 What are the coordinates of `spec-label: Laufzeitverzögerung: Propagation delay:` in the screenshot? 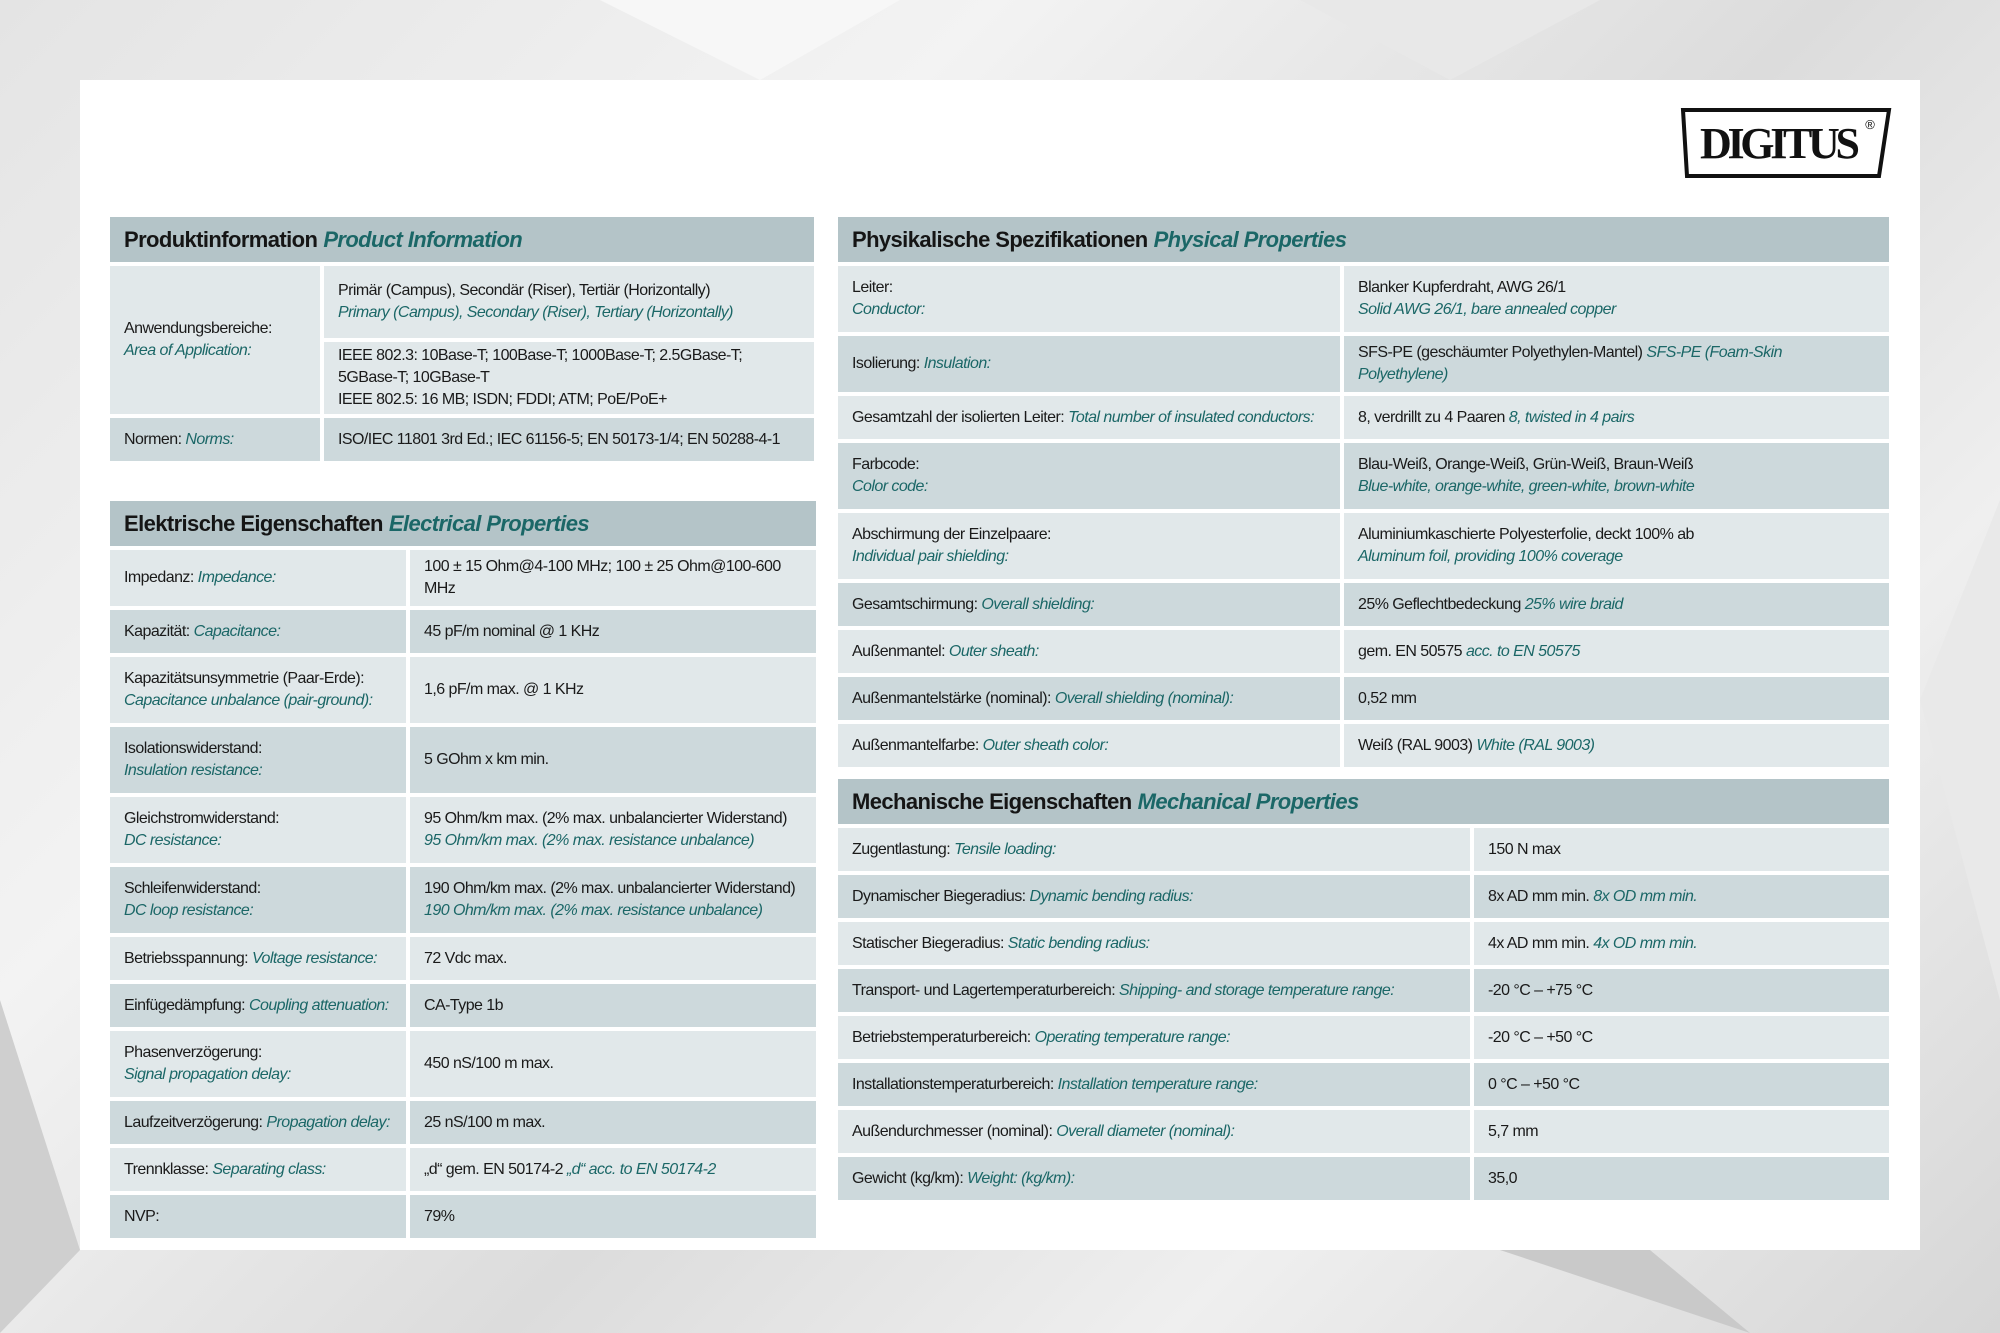 It's located at (258, 1122).